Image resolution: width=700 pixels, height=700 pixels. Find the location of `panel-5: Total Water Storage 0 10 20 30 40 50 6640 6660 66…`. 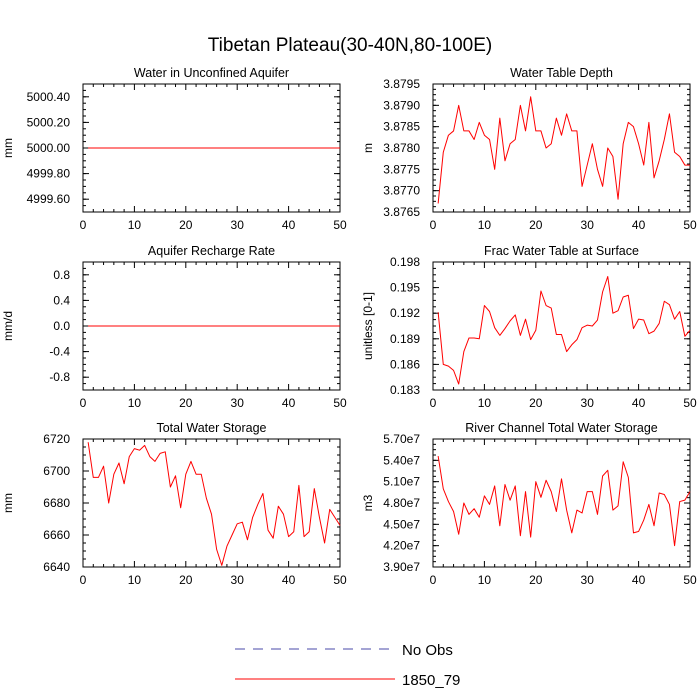

panel-5: Total Water Storage 0 10 20 30 40 50 6640 6660 66… is located at coordinates (174, 504).